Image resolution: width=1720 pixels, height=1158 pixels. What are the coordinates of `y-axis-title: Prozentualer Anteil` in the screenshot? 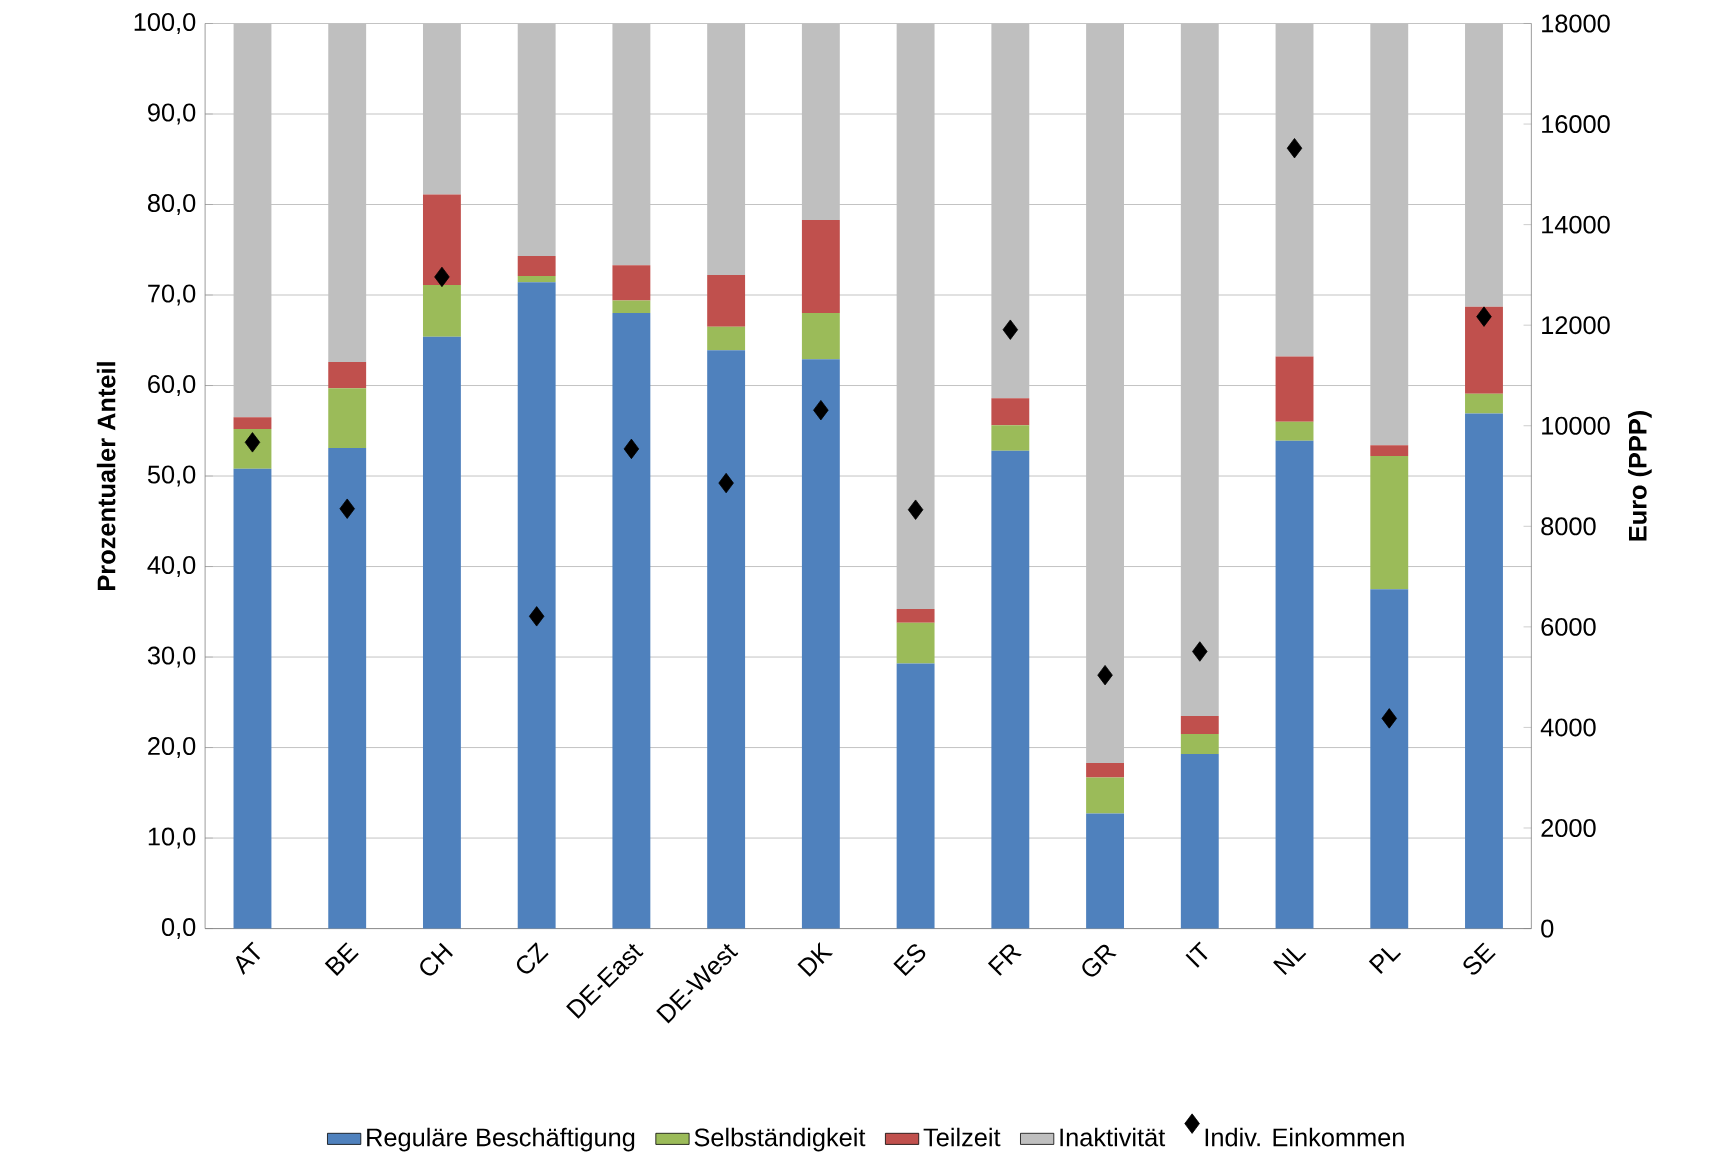 It's located at (106, 476).